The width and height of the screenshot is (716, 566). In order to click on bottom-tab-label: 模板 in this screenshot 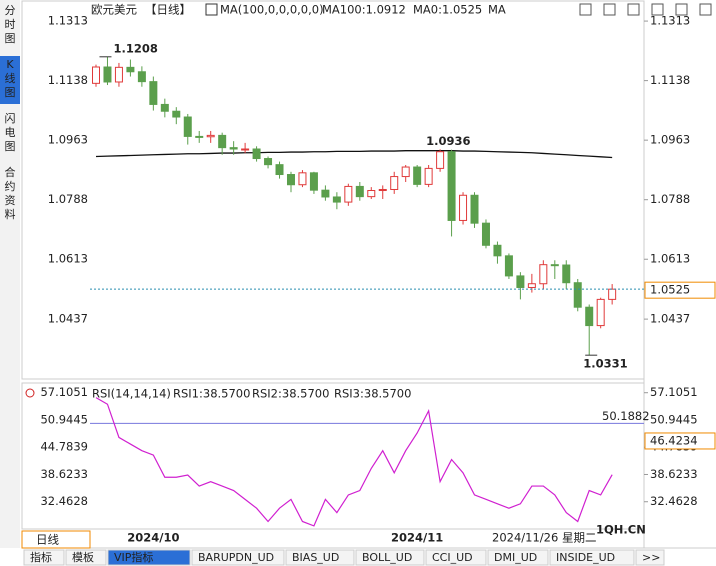, I will do `click(83, 557)`.